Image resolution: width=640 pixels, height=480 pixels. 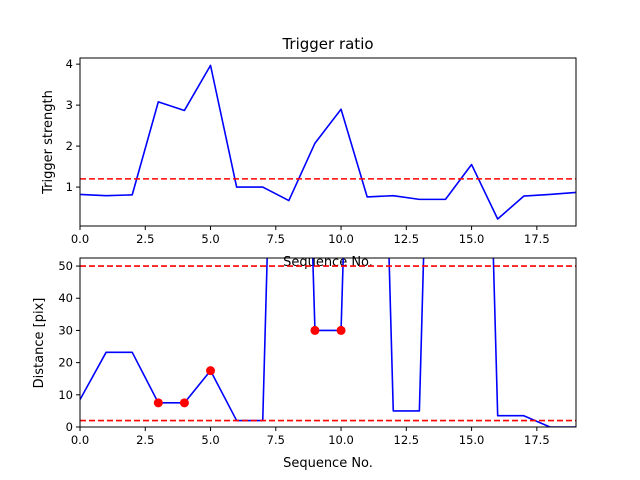 What do you see at coordinates (65, 298) in the screenshot?
I see `bottom-chart-ytick-label: 40` at bounding box center [65, 298].